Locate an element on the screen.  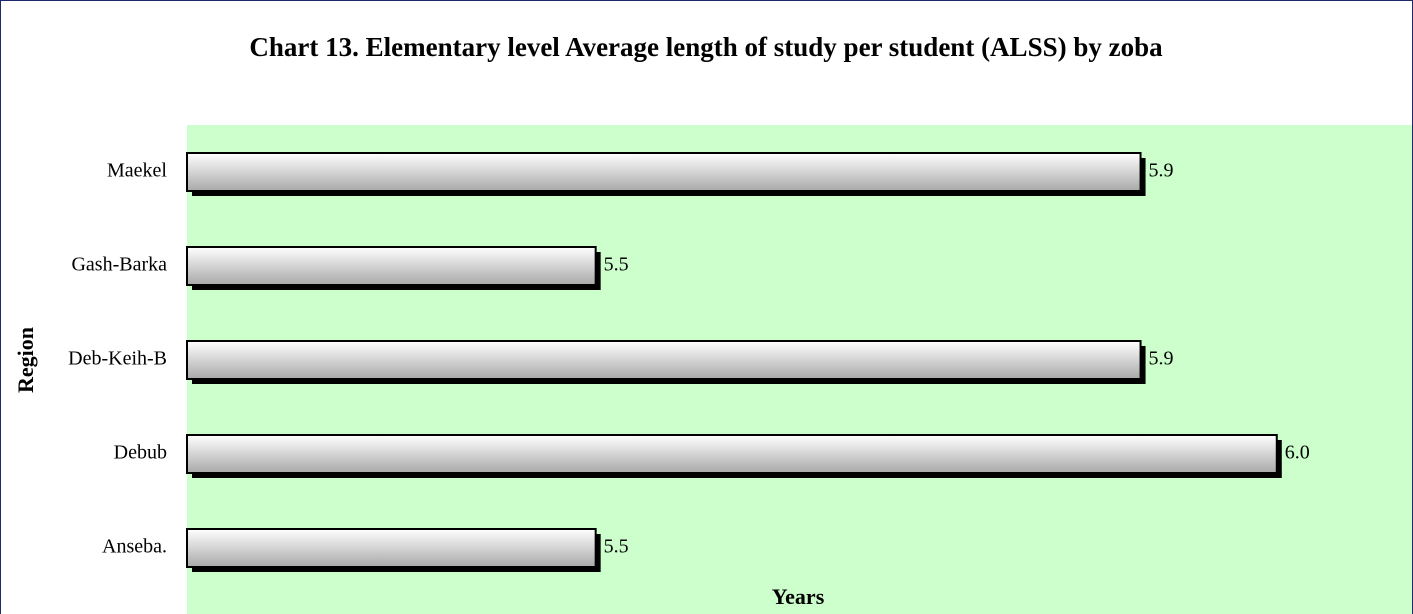
y-tick-label: Anseba. is located at coordinates (134, 547).